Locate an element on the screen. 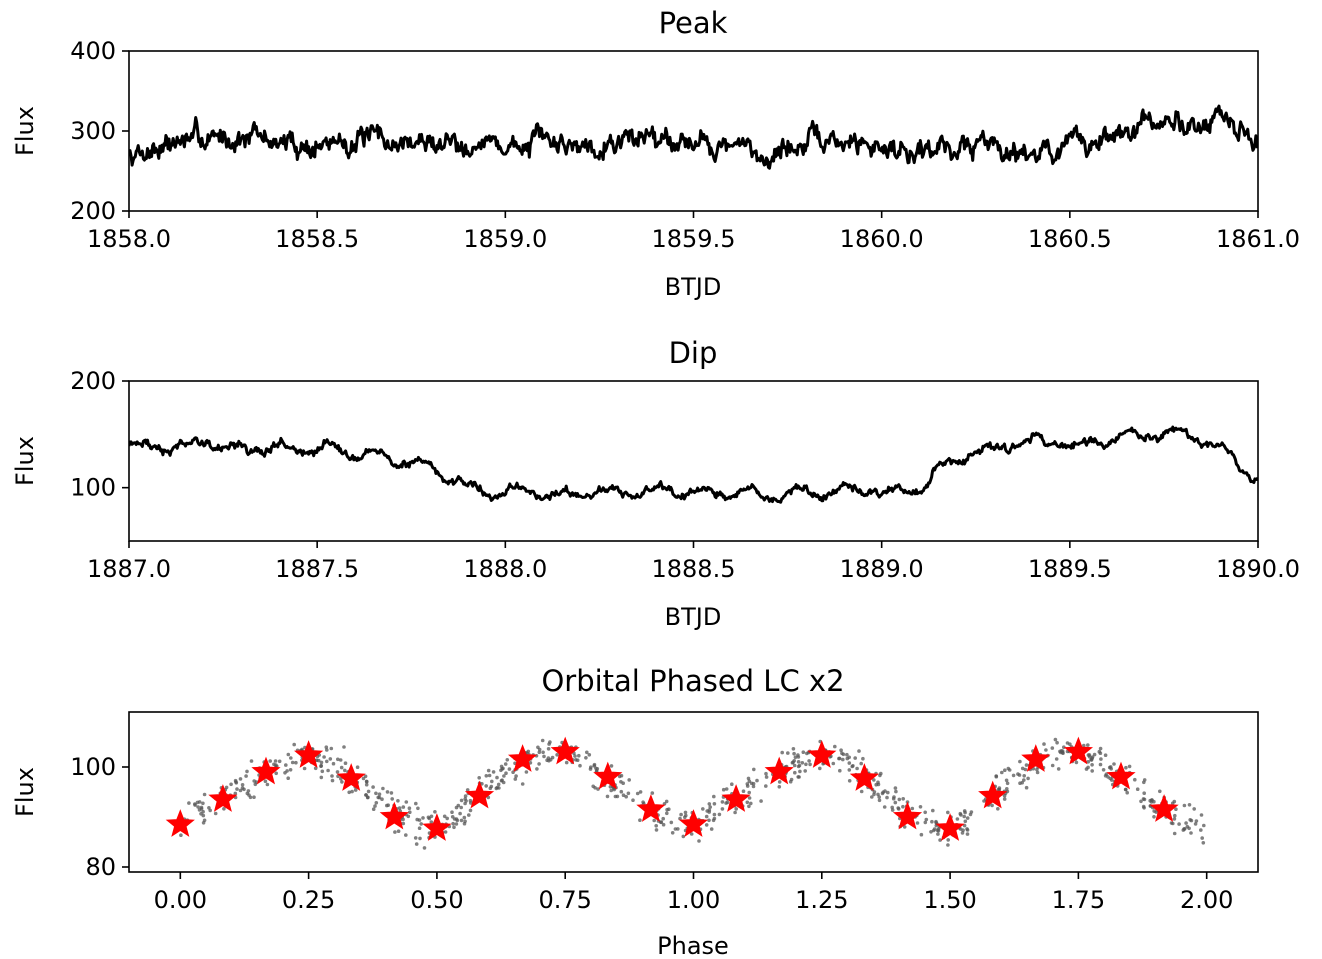 The image size is (1322, 959). phased-x-tick-label: 1.75 is located at coordinates (1078, 900).